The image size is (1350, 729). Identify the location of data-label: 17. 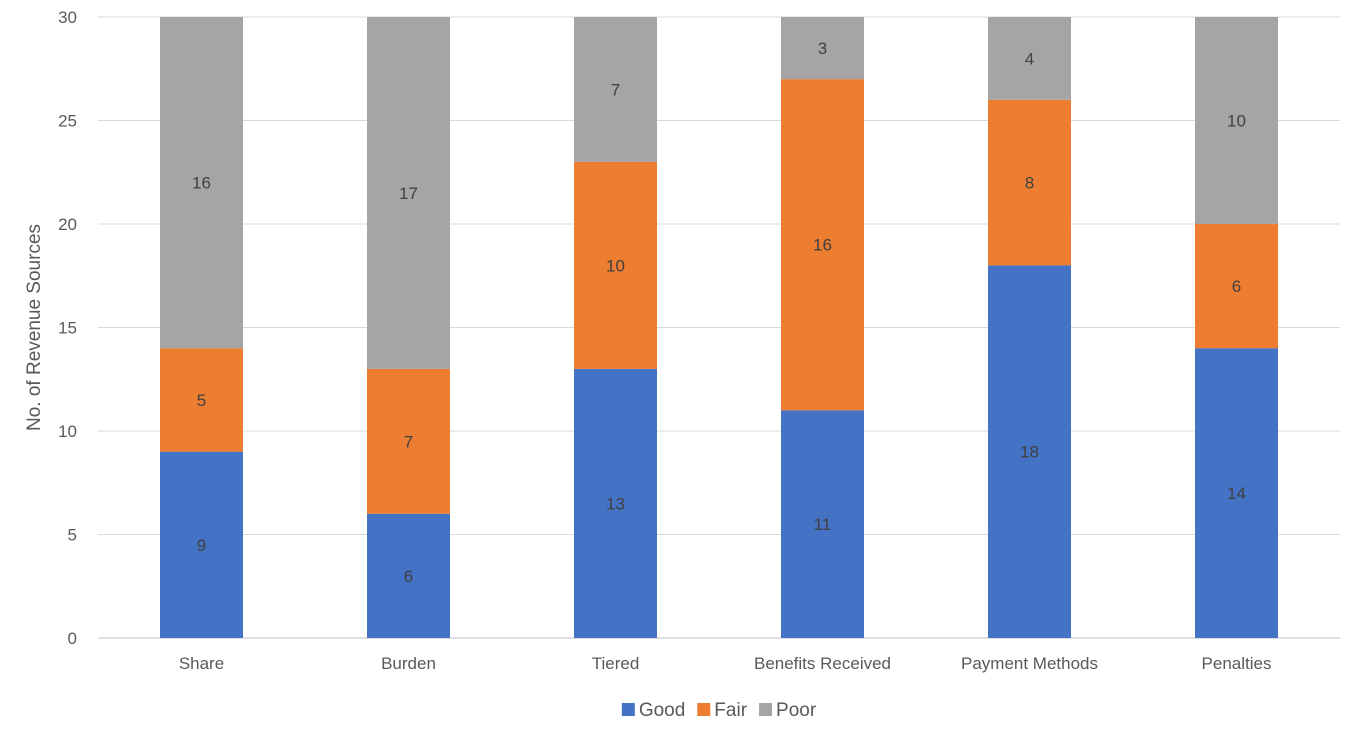
(408, 193).